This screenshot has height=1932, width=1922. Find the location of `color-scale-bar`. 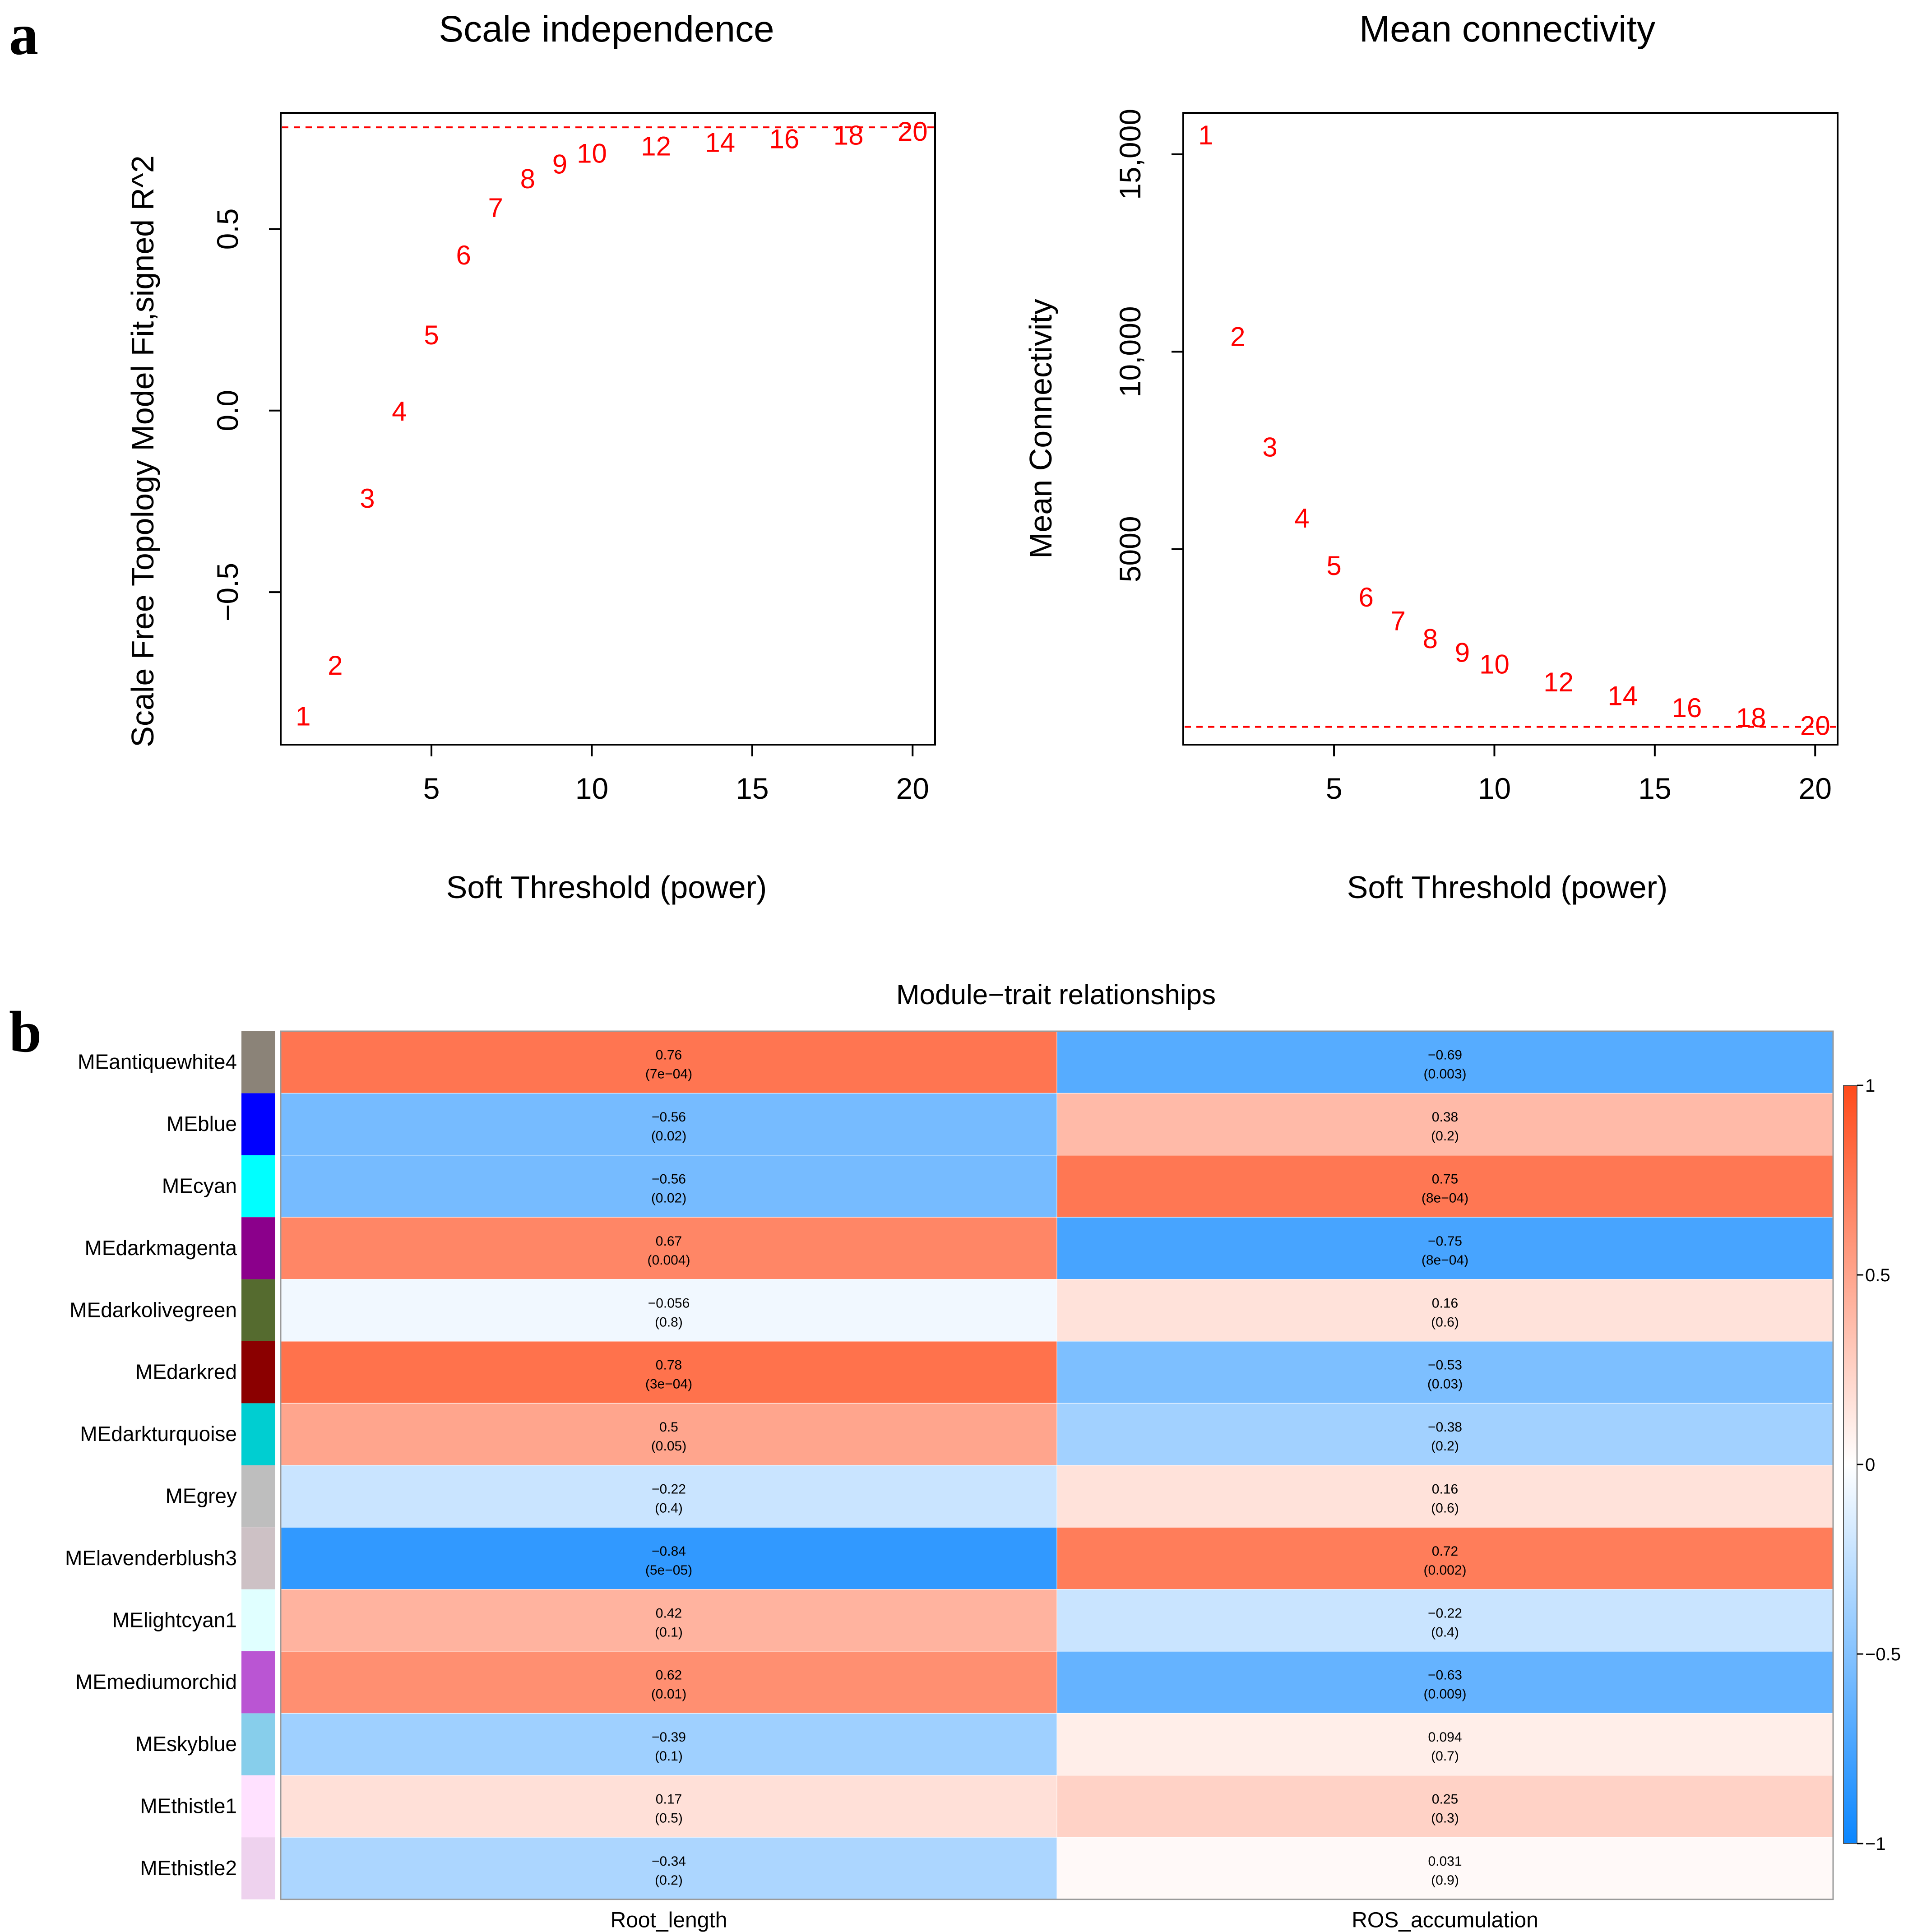

color-scale-bar is located at coordinates (1850, 1464).